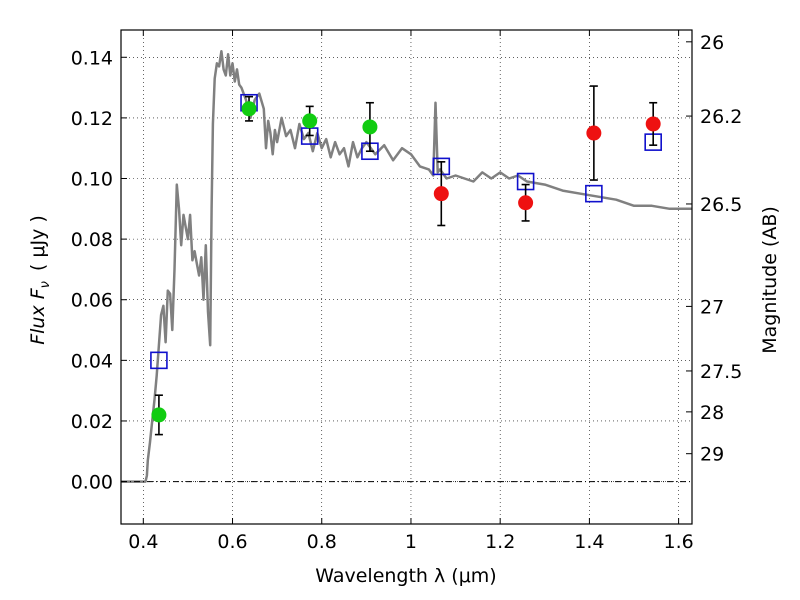 Image resolution: width=800 pixels, height=600 pixels. Describe the element at coordinates (38, 316) in the screenshot. I see `y-axis-title-main: Flux F` at that location.